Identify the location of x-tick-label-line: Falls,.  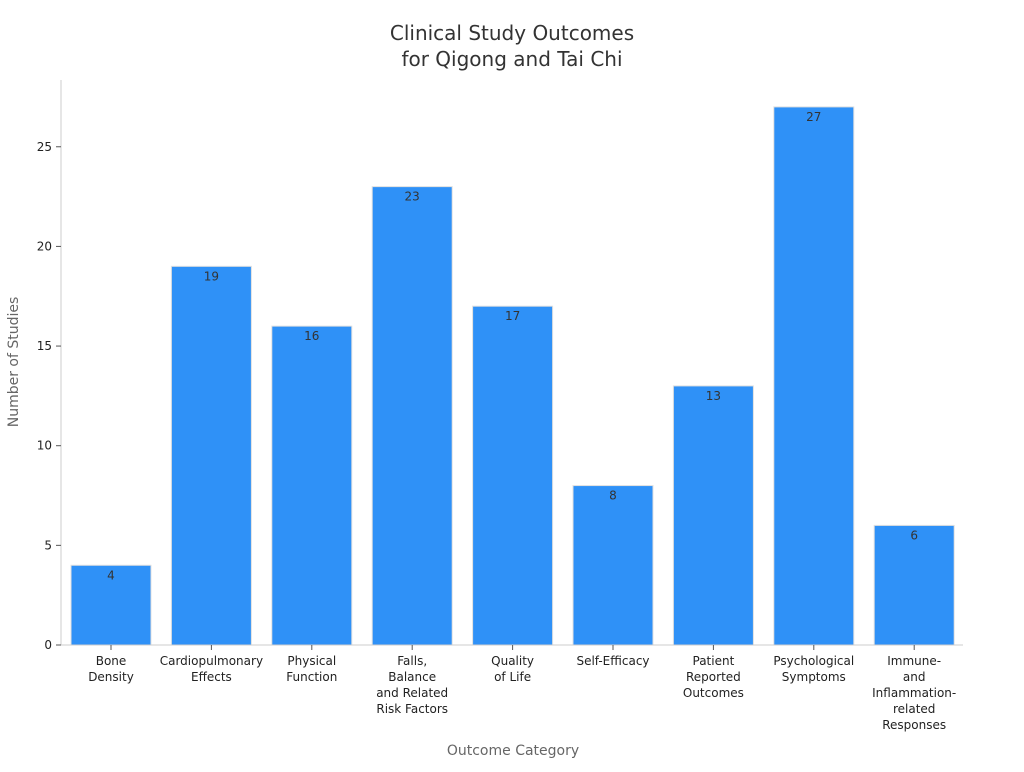
(412, 661).